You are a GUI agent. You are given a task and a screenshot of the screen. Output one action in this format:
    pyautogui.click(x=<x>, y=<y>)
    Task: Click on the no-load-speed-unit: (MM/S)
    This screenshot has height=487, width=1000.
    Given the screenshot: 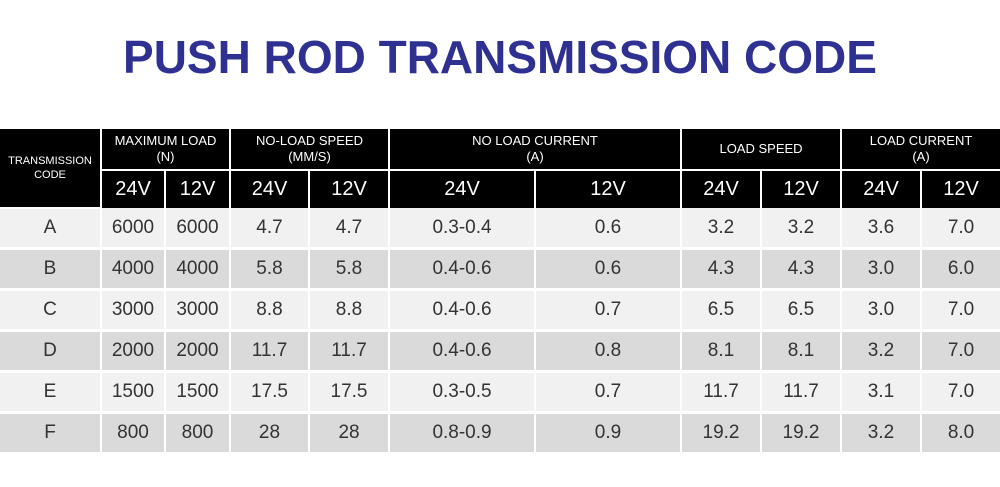 What is the action you would take?
    pyautogui.click(x=309, y=156)
    